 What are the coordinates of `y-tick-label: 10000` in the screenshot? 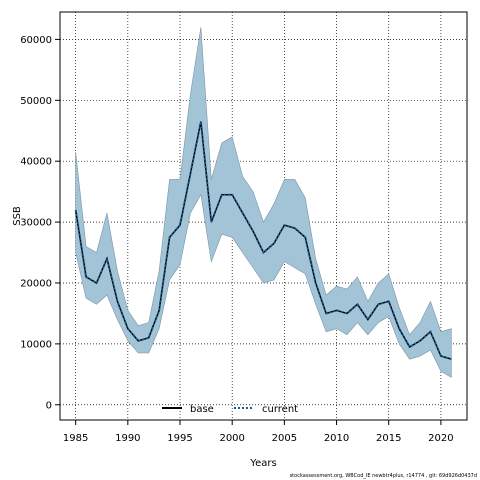 It's located at (36, 344).